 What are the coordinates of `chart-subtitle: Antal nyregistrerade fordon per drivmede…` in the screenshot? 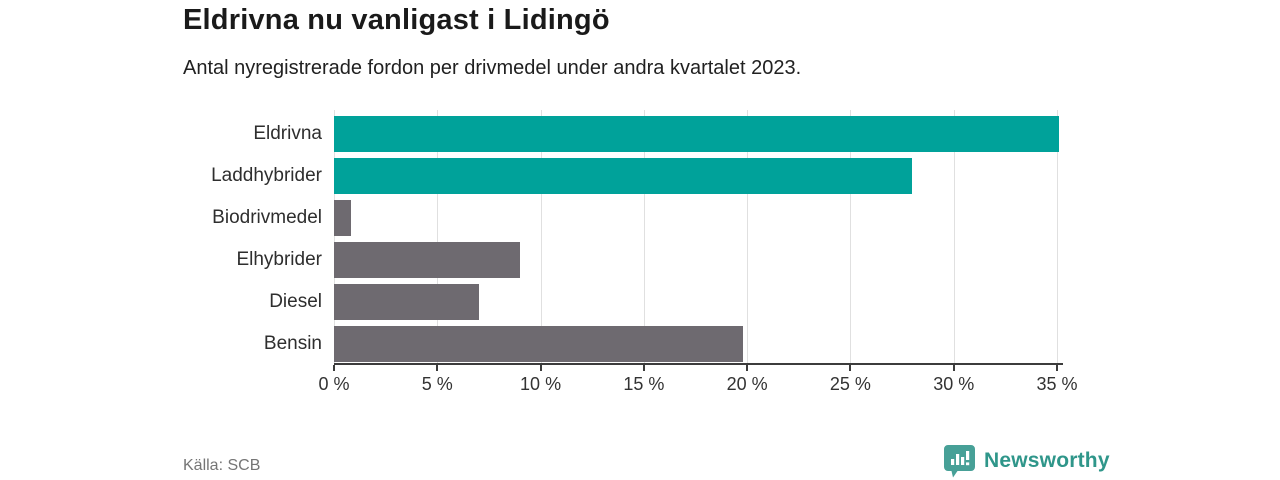 It's located at (492, 68).